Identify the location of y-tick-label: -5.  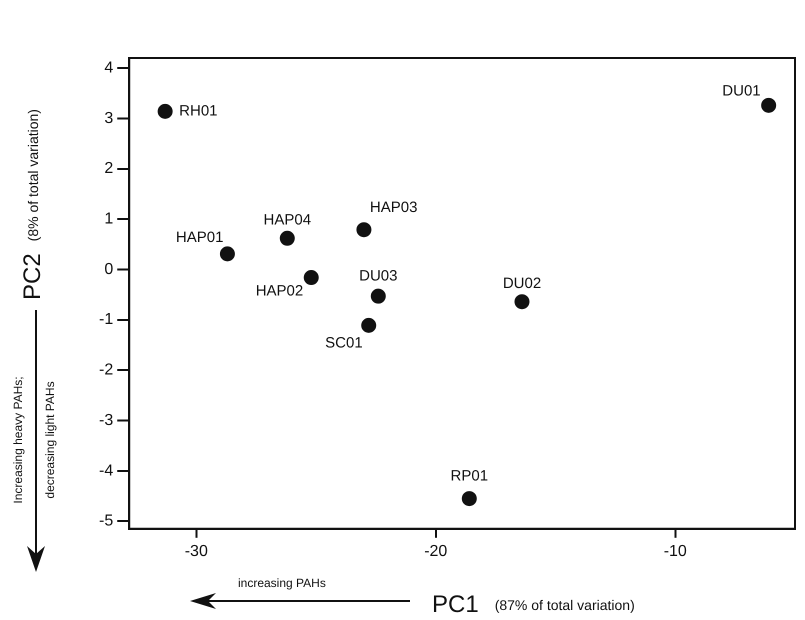
(106, 521).